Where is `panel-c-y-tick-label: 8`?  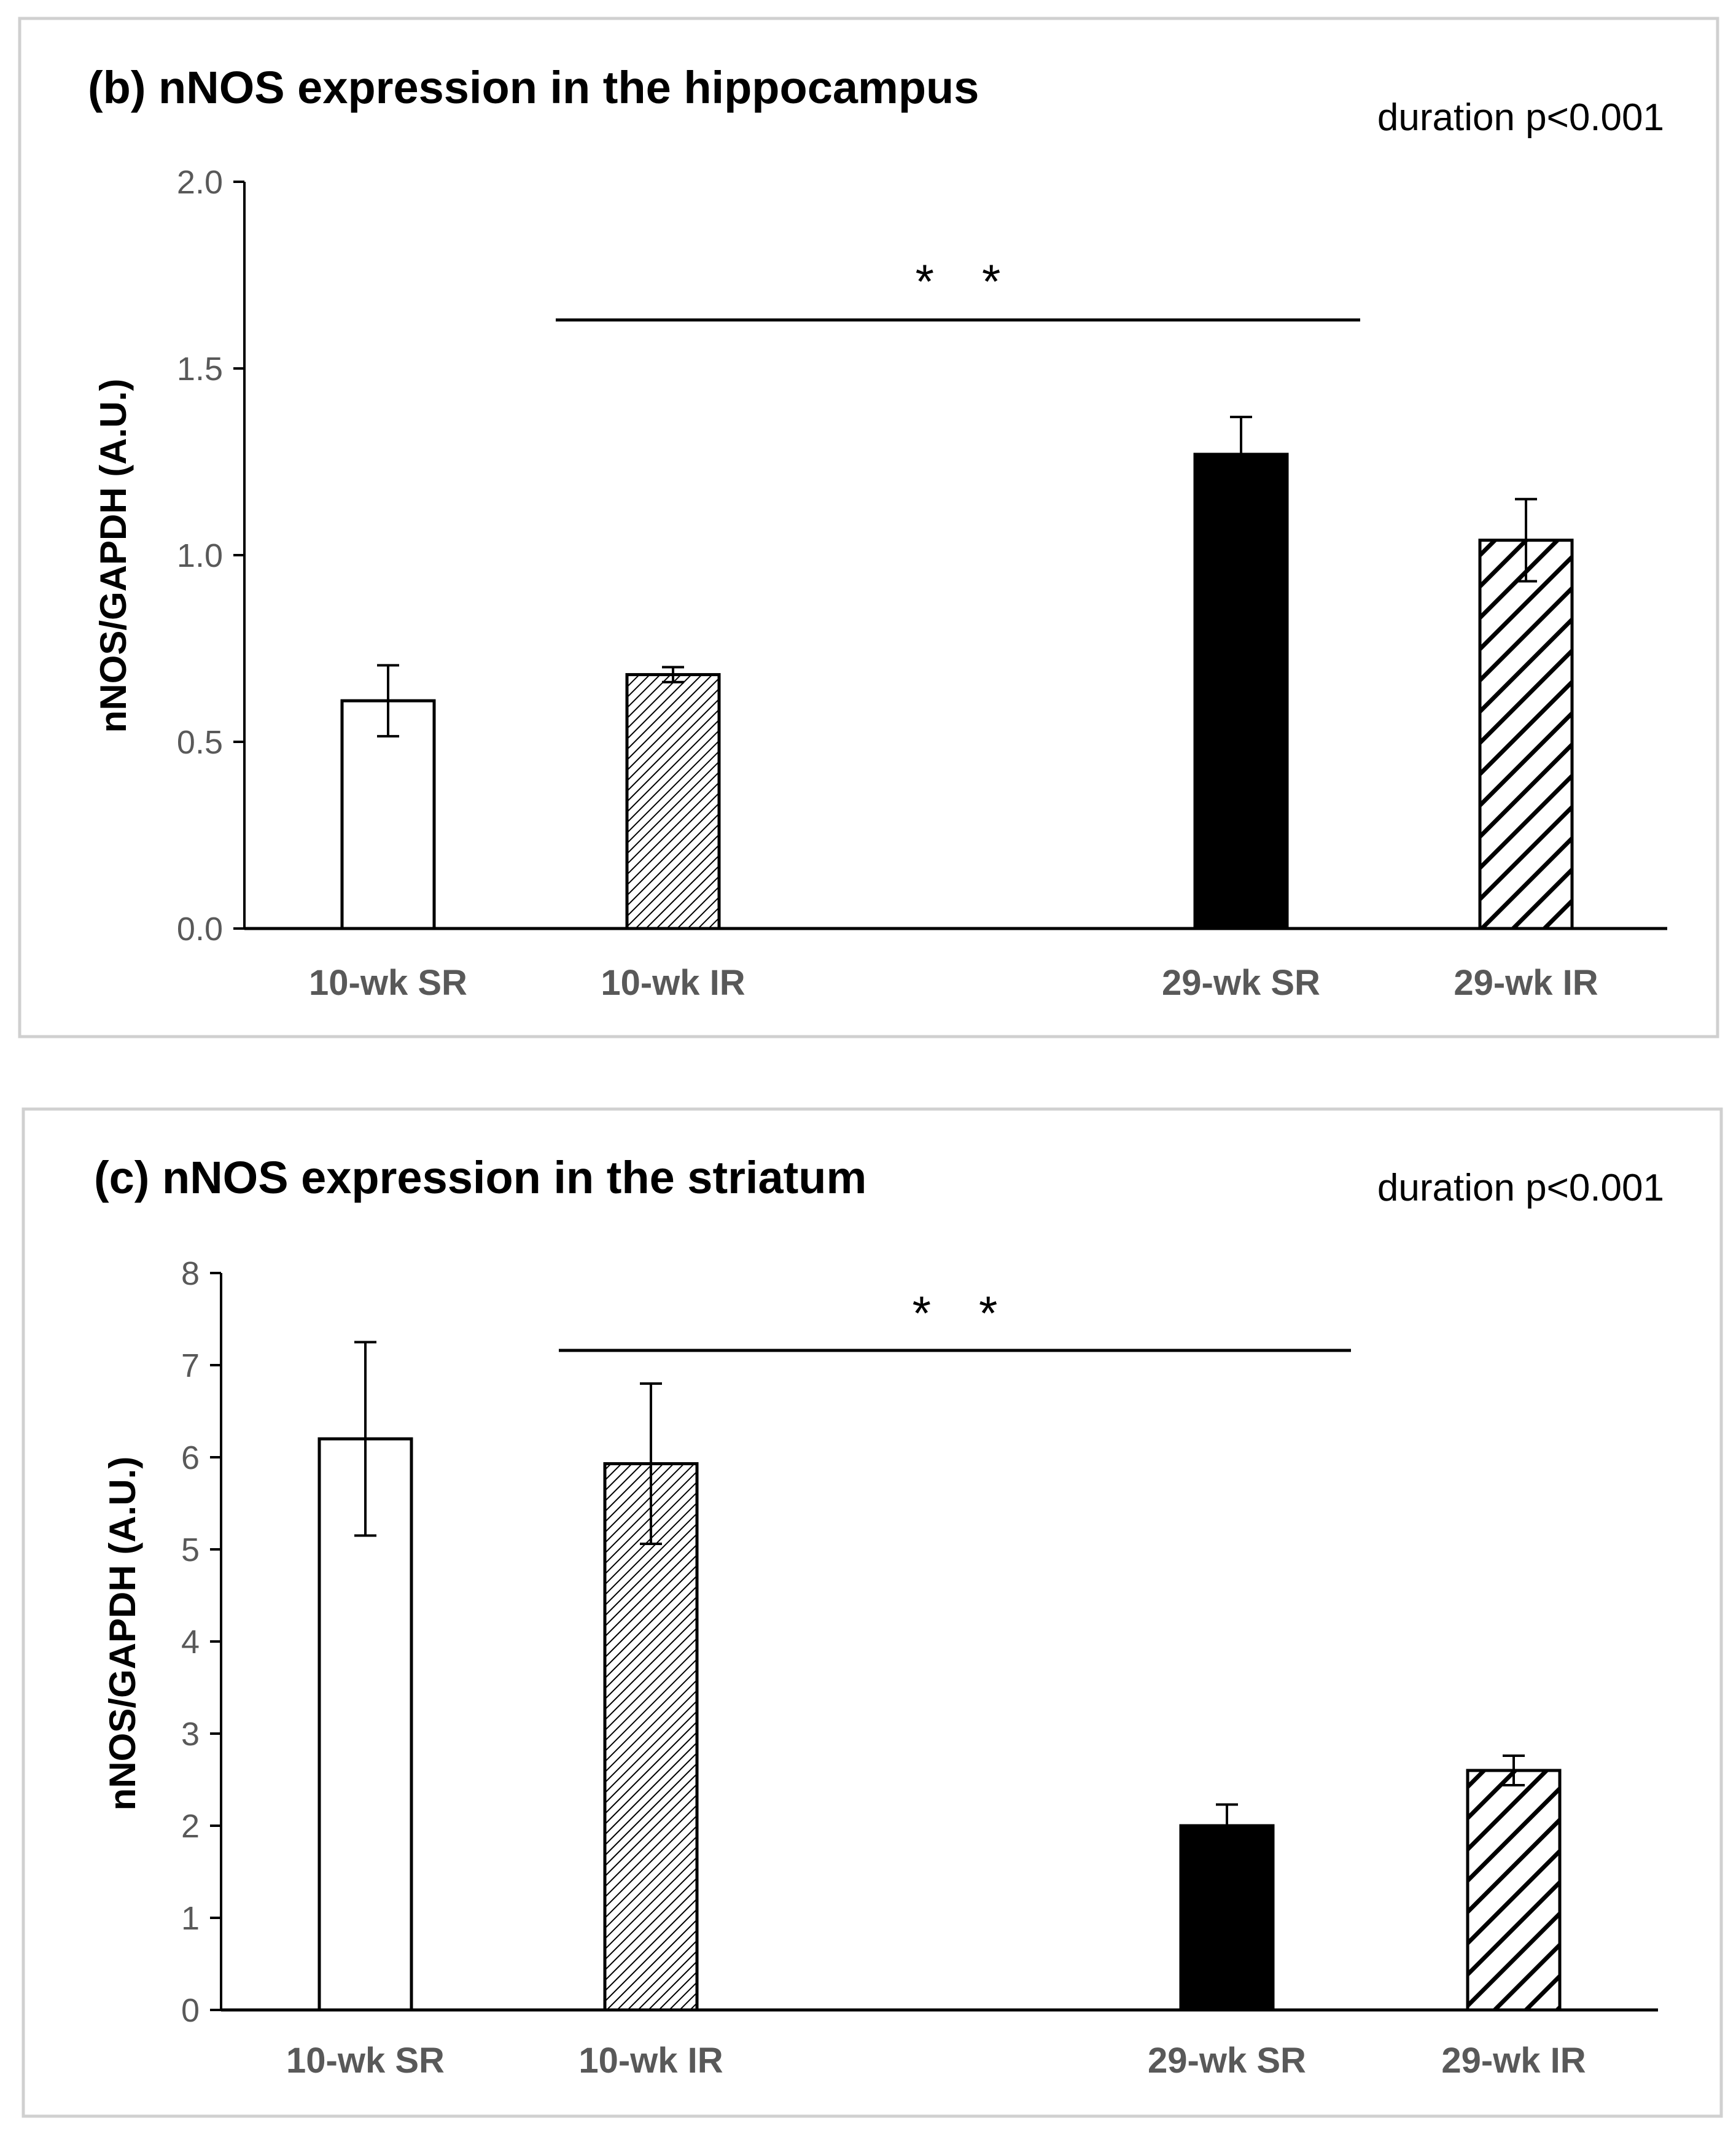 panel-c-y-tick-label: 8 is located at coordinates (190, 1273).